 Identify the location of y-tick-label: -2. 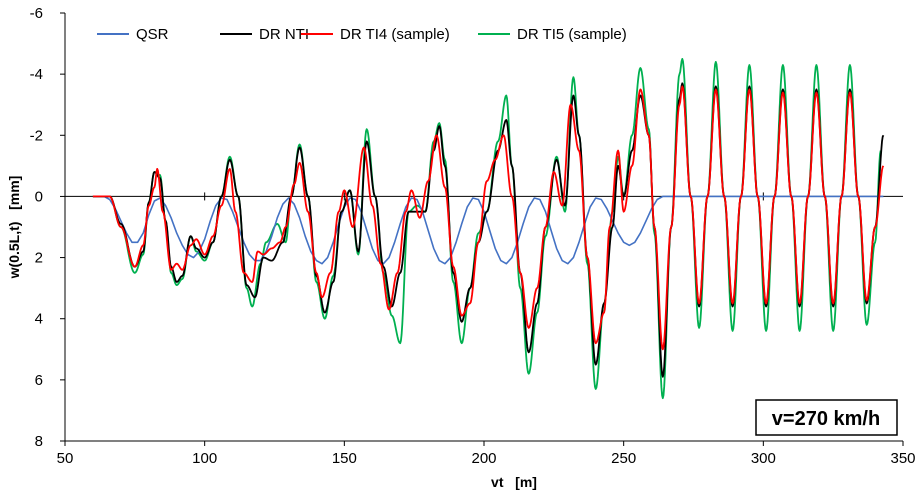
(36, 135).